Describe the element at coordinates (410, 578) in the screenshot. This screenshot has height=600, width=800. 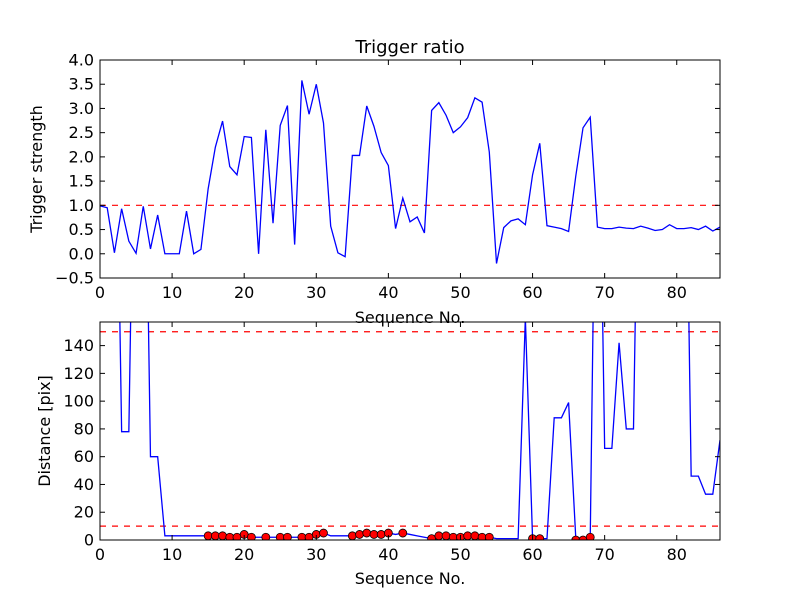
I see `bottom-chart-xlabel: Sequence No.` at that location.